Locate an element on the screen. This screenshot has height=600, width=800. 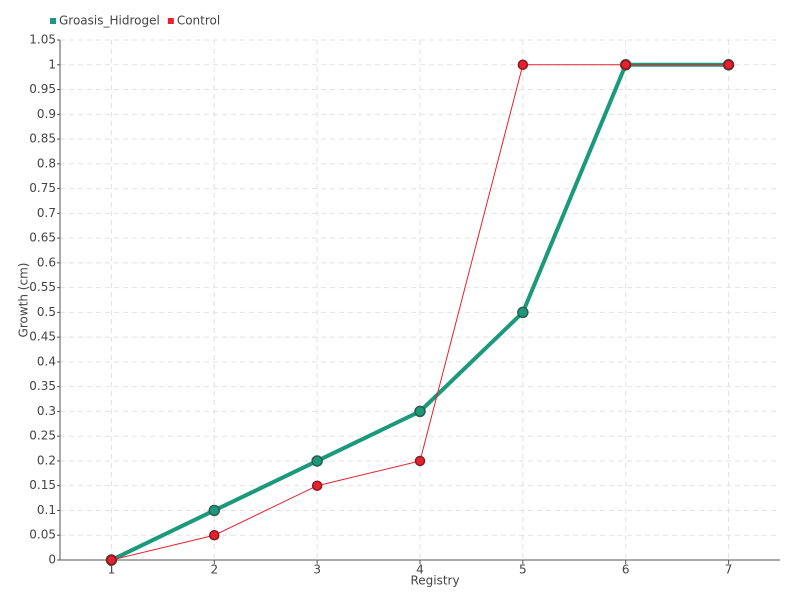
x-tick-label: 3 is located at coordinates (317, 570).